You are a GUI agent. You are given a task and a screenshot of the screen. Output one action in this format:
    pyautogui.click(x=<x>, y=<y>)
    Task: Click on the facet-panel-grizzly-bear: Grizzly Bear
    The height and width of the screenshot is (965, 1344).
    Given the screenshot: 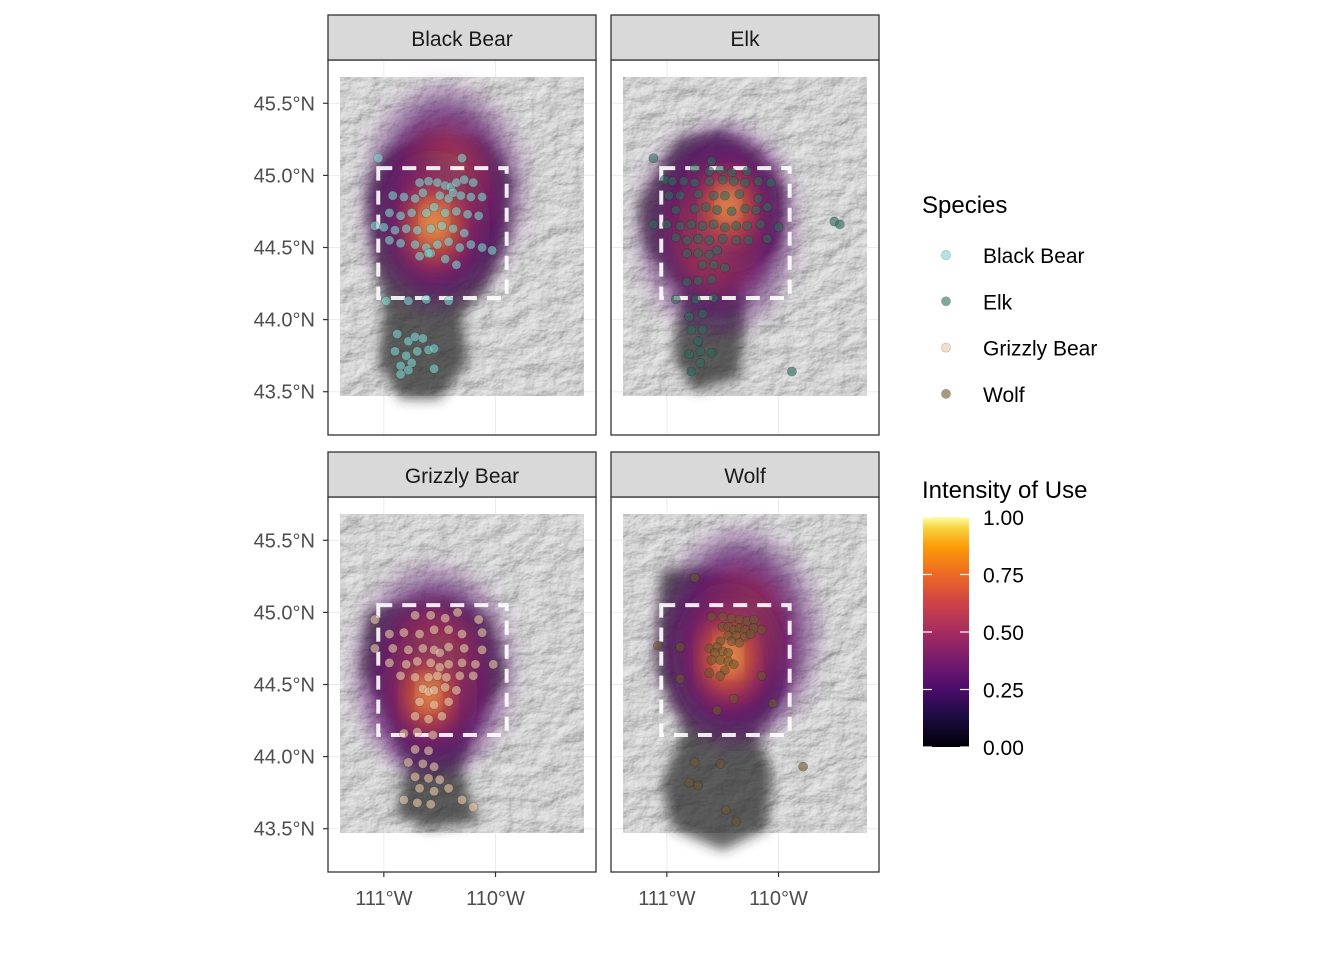 What is the action you would take?
    pyautogui.click(x=462, y=662)
    